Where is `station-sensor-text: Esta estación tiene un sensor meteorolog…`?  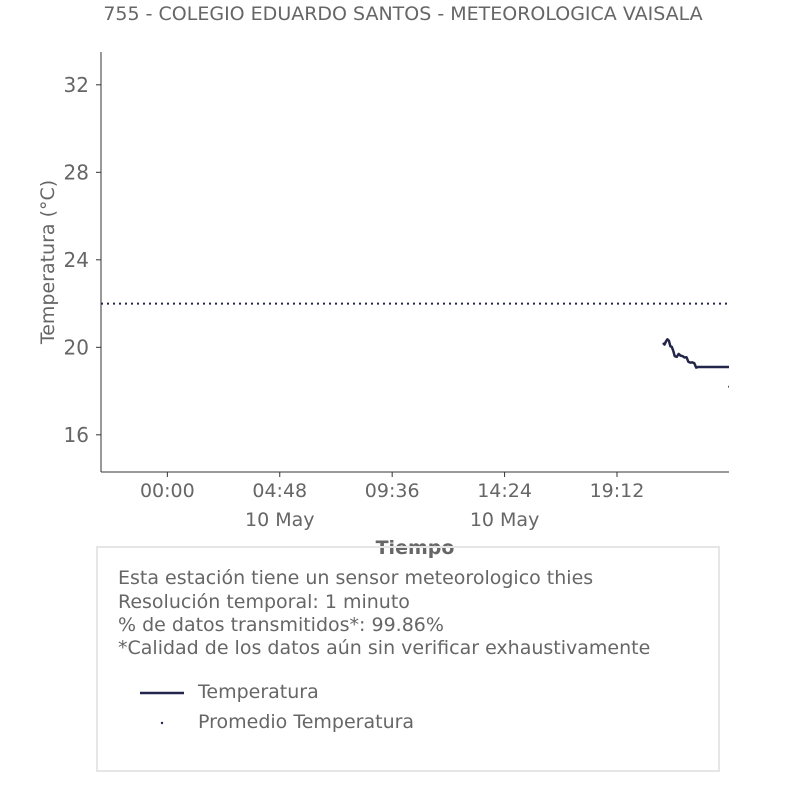
station-sensor-text: Esta estación tiene un sensor meteorolog… is located at coordinates (356, 578).